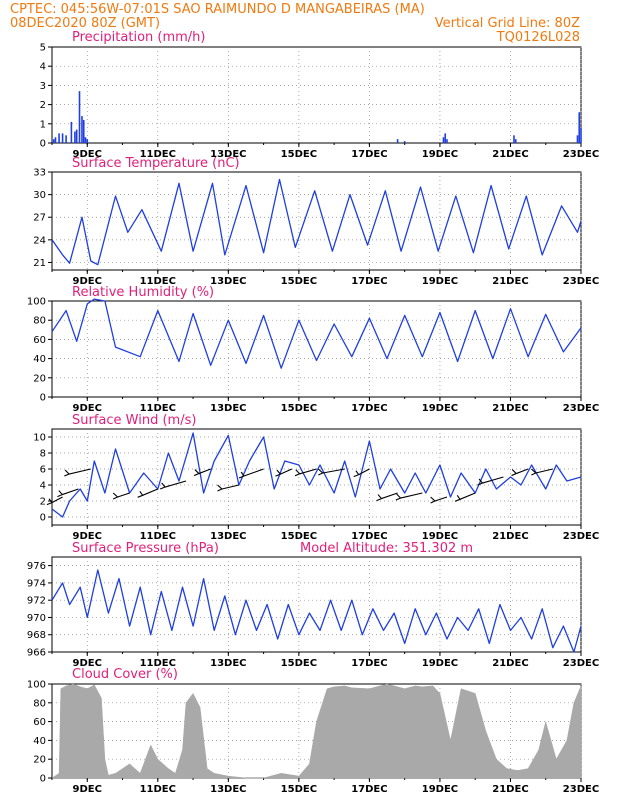 Image resolution: width=618 pixels, height=800 pixels. I want to click on cloud-cover-xtick-label: 21DEC, so click(510, 789).